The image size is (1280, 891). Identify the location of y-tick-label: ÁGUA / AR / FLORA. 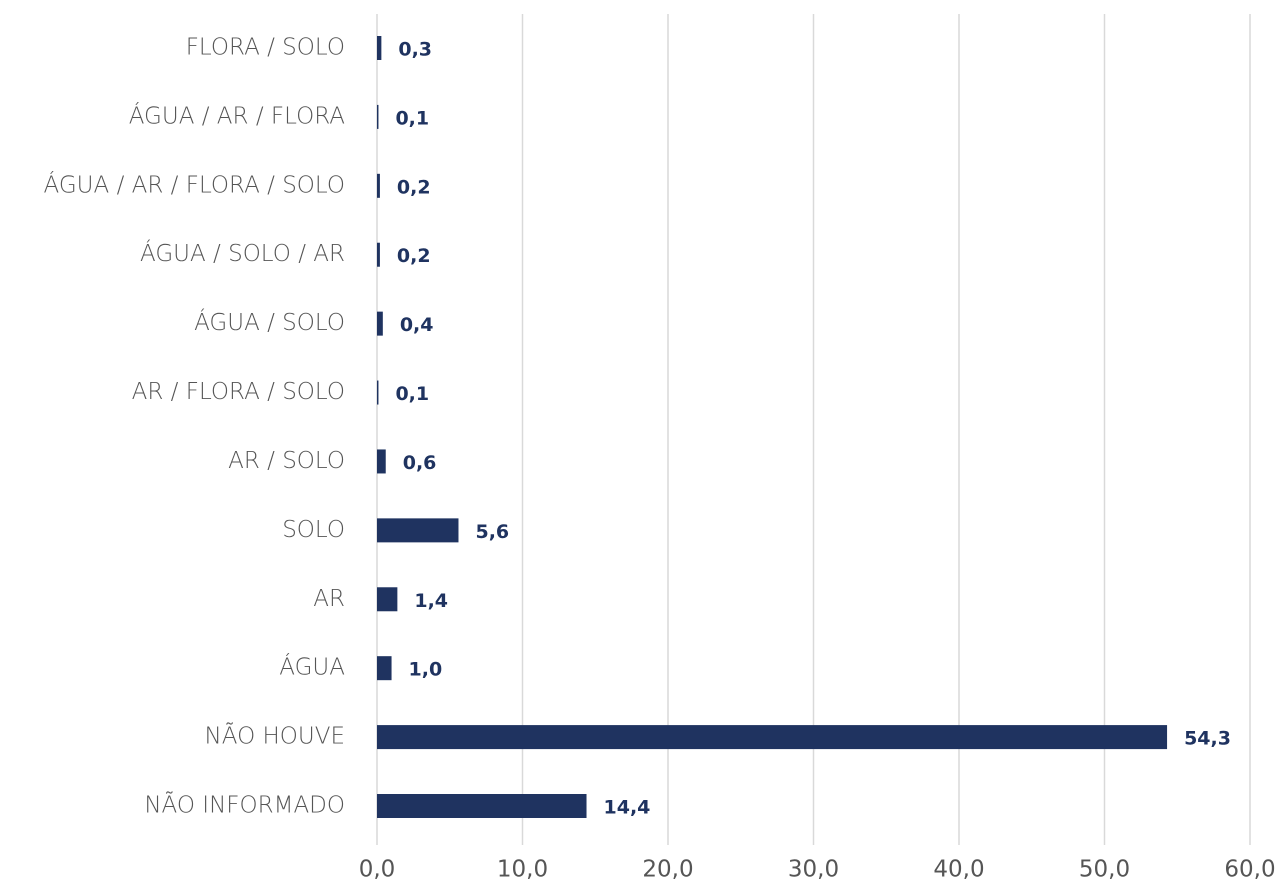
(237, 115).